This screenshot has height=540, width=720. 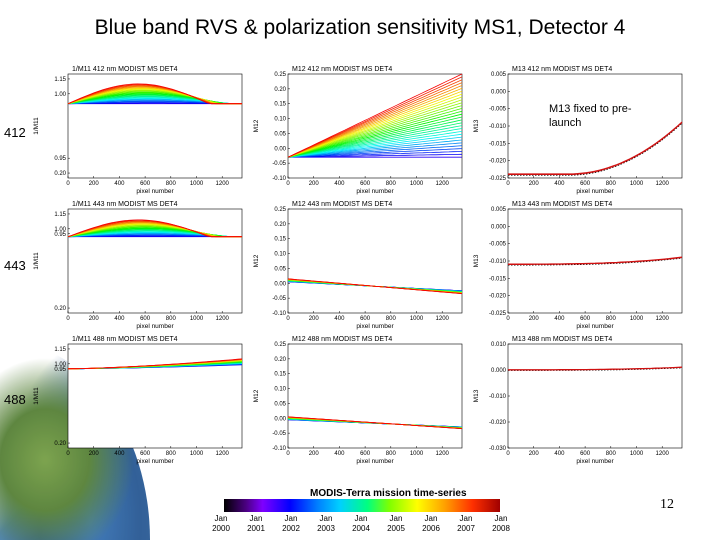 I want to click on time-series-title: MODIS-Terra mission time-series, so click(x=388, y=493).